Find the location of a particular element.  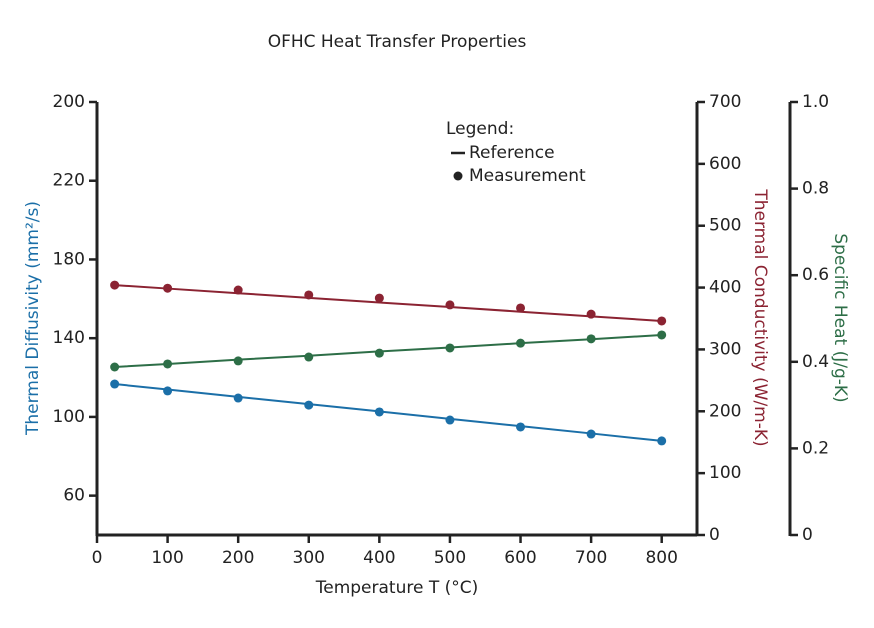

y2-axis-label: Thermal Conductivity (W/m-K) is located at coordinates (760, 317).